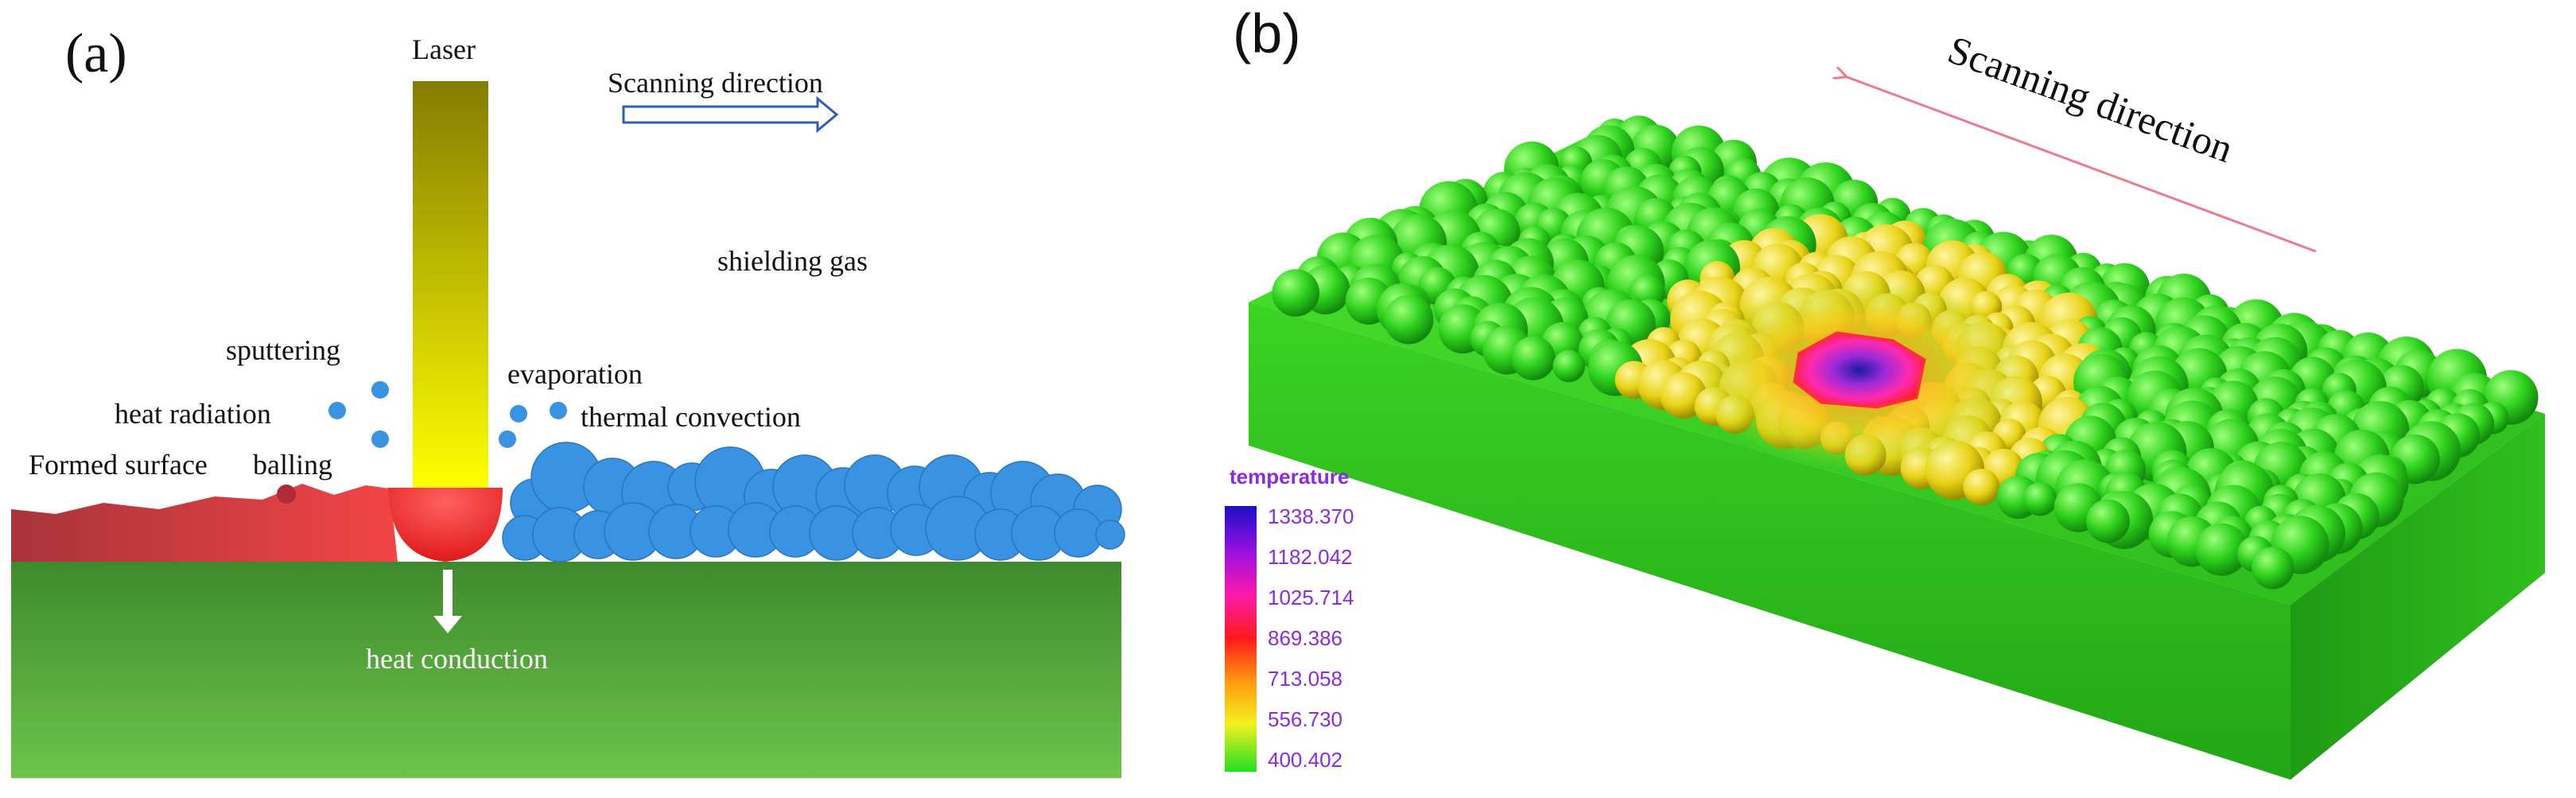 This screenshot has height=798, width=2576. Describe the element at coordinates (447, 414) in the screenshot. I see `spatter-droplets` at that location.